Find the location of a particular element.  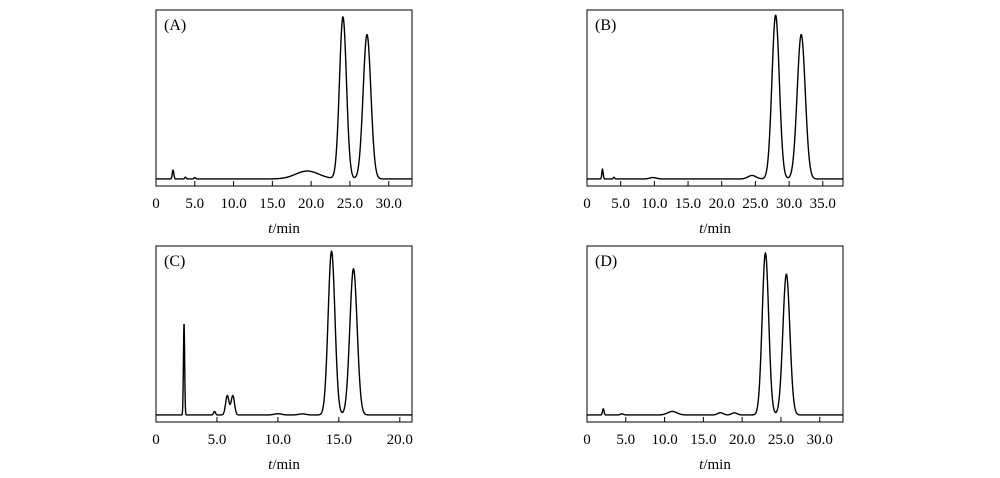

panel-d: (D) 0 5.0 10.0 15.0 20.0 25.0 30.0 t/min is located at coordinates (713, 359).